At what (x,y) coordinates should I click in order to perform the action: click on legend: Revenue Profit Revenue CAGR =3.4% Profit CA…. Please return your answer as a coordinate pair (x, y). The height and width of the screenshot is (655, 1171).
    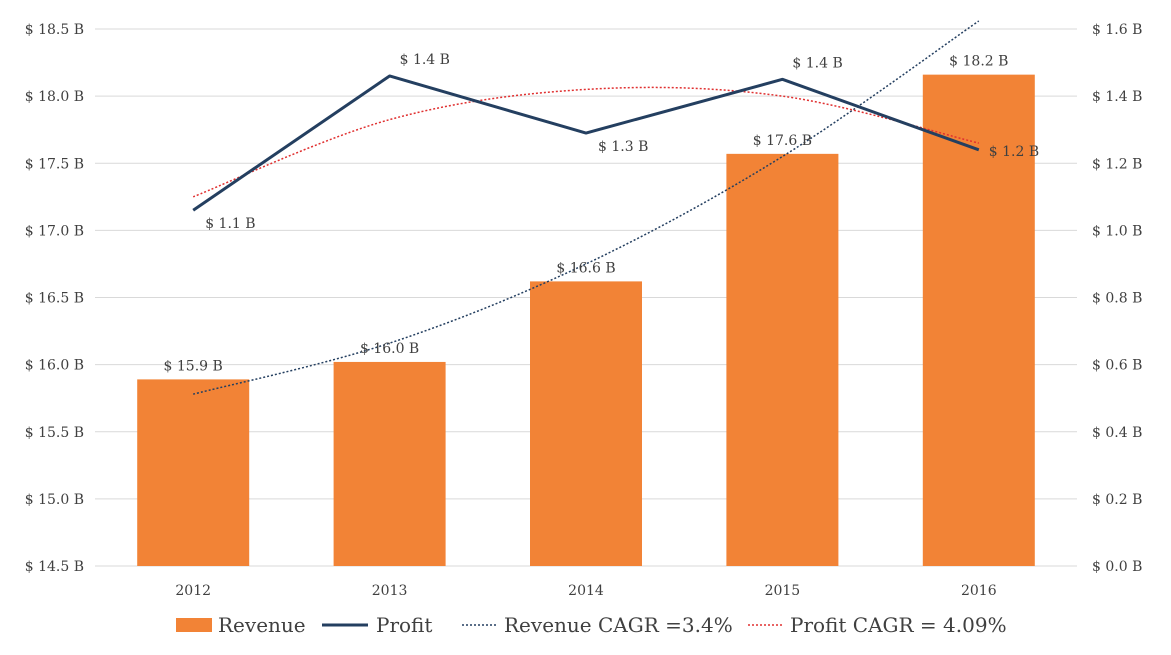
    Looking at the image, I should click on (591, 625).